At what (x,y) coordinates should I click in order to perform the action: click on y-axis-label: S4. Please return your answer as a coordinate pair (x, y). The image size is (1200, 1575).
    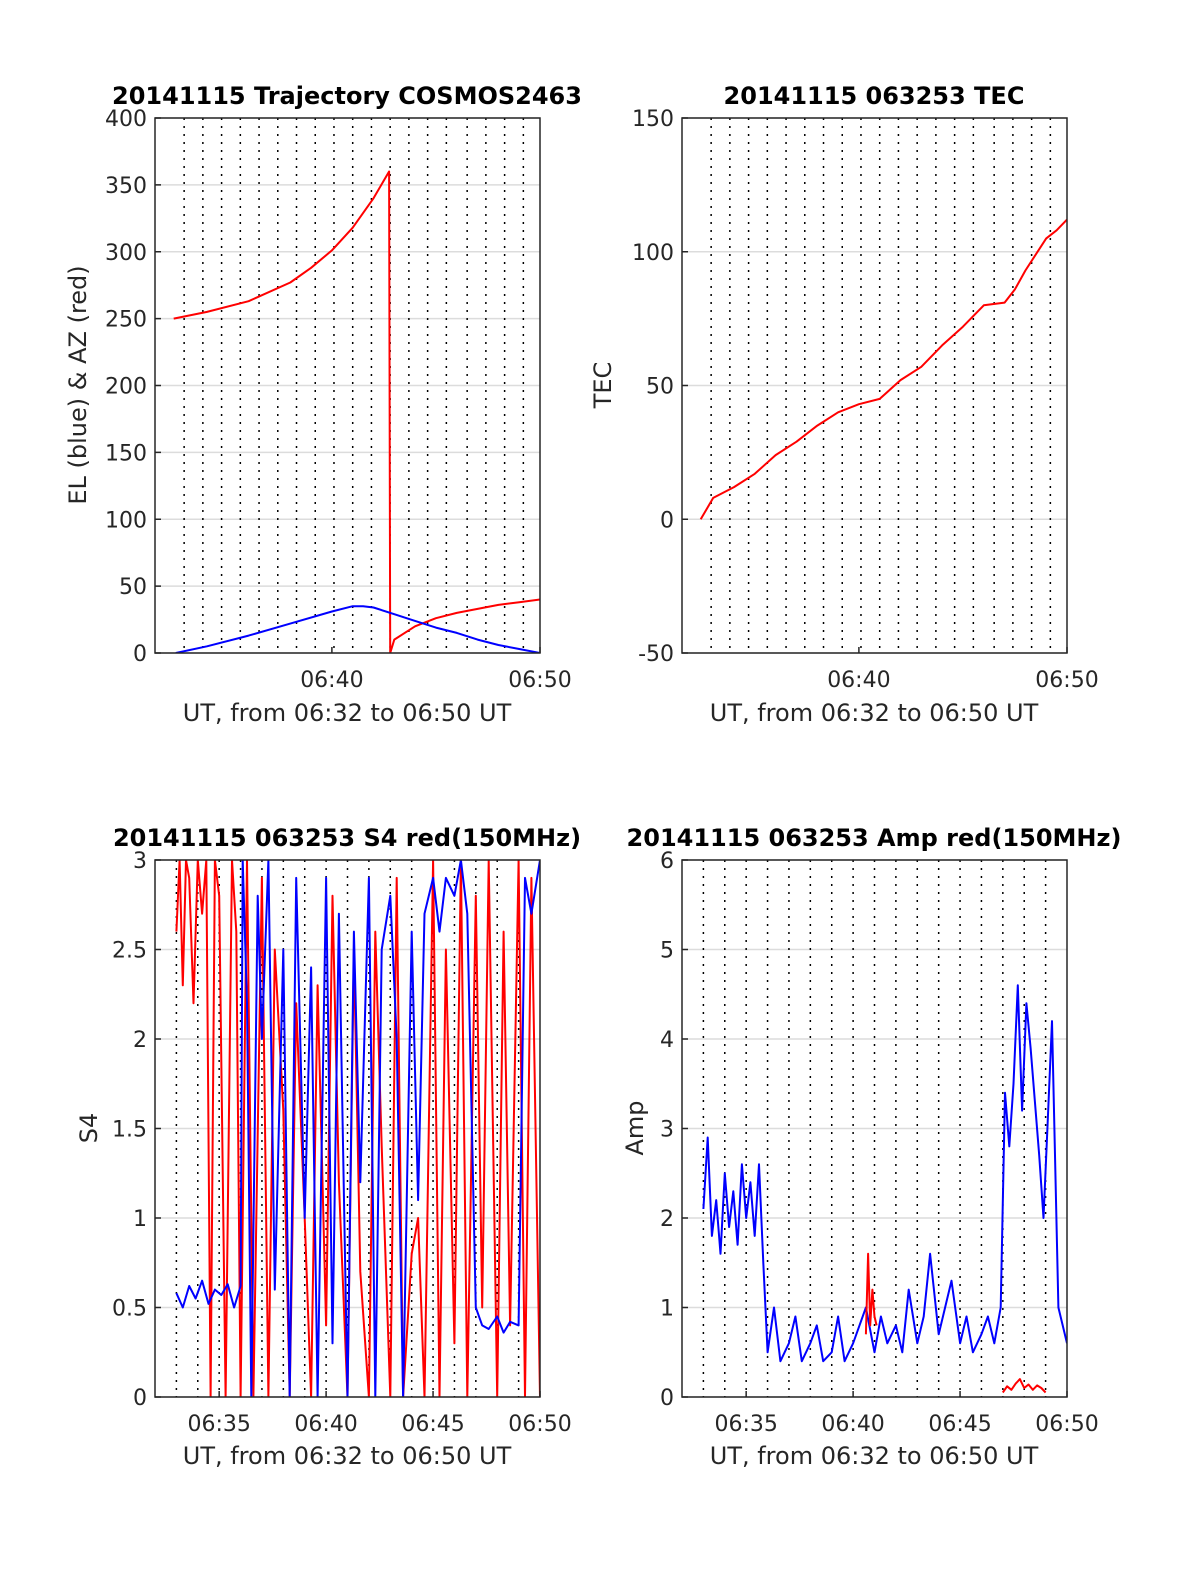
    Looking at the image, I should click on (89, 1128).